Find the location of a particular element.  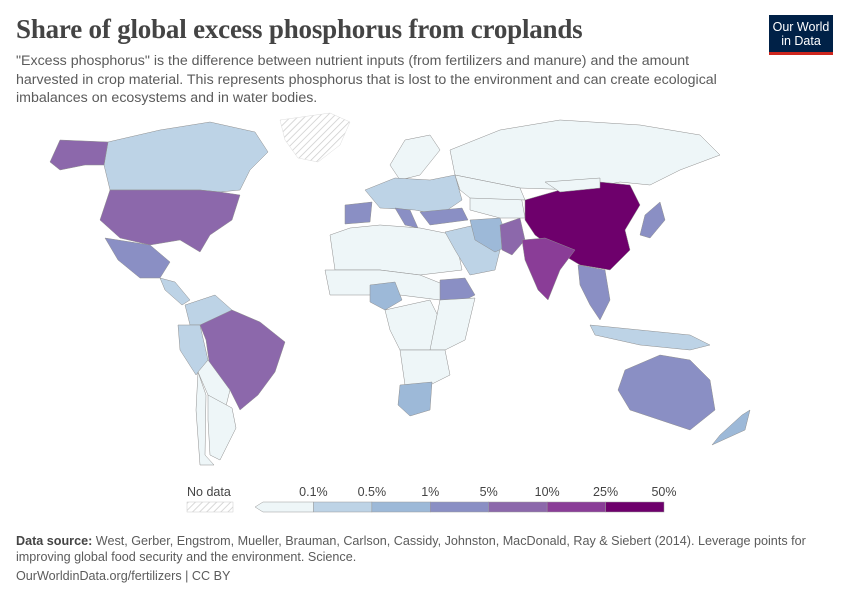

country-southeast-asia is located at coordinates (594, 292).